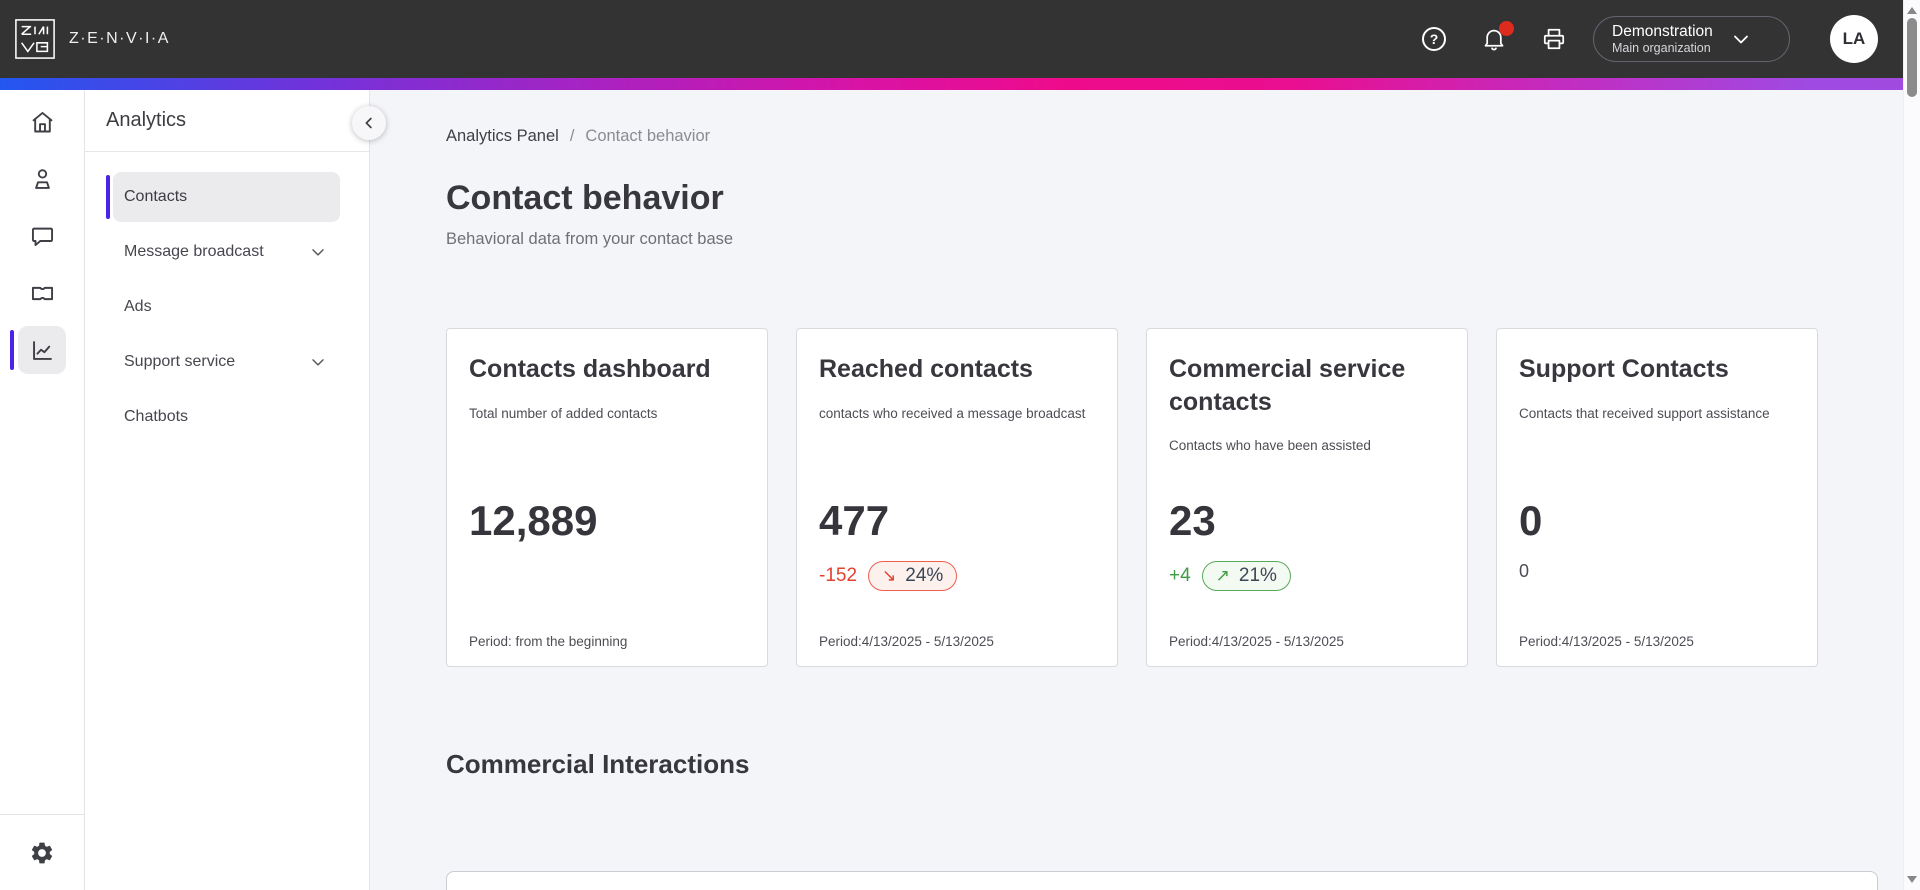 The height and width of the screenshot is (890, 1920). What do you see at coordinates (590, 239) in the screenshot?
I see `page-subtitle: Behavioral data from your contact base` at bounding box center [590, 239].